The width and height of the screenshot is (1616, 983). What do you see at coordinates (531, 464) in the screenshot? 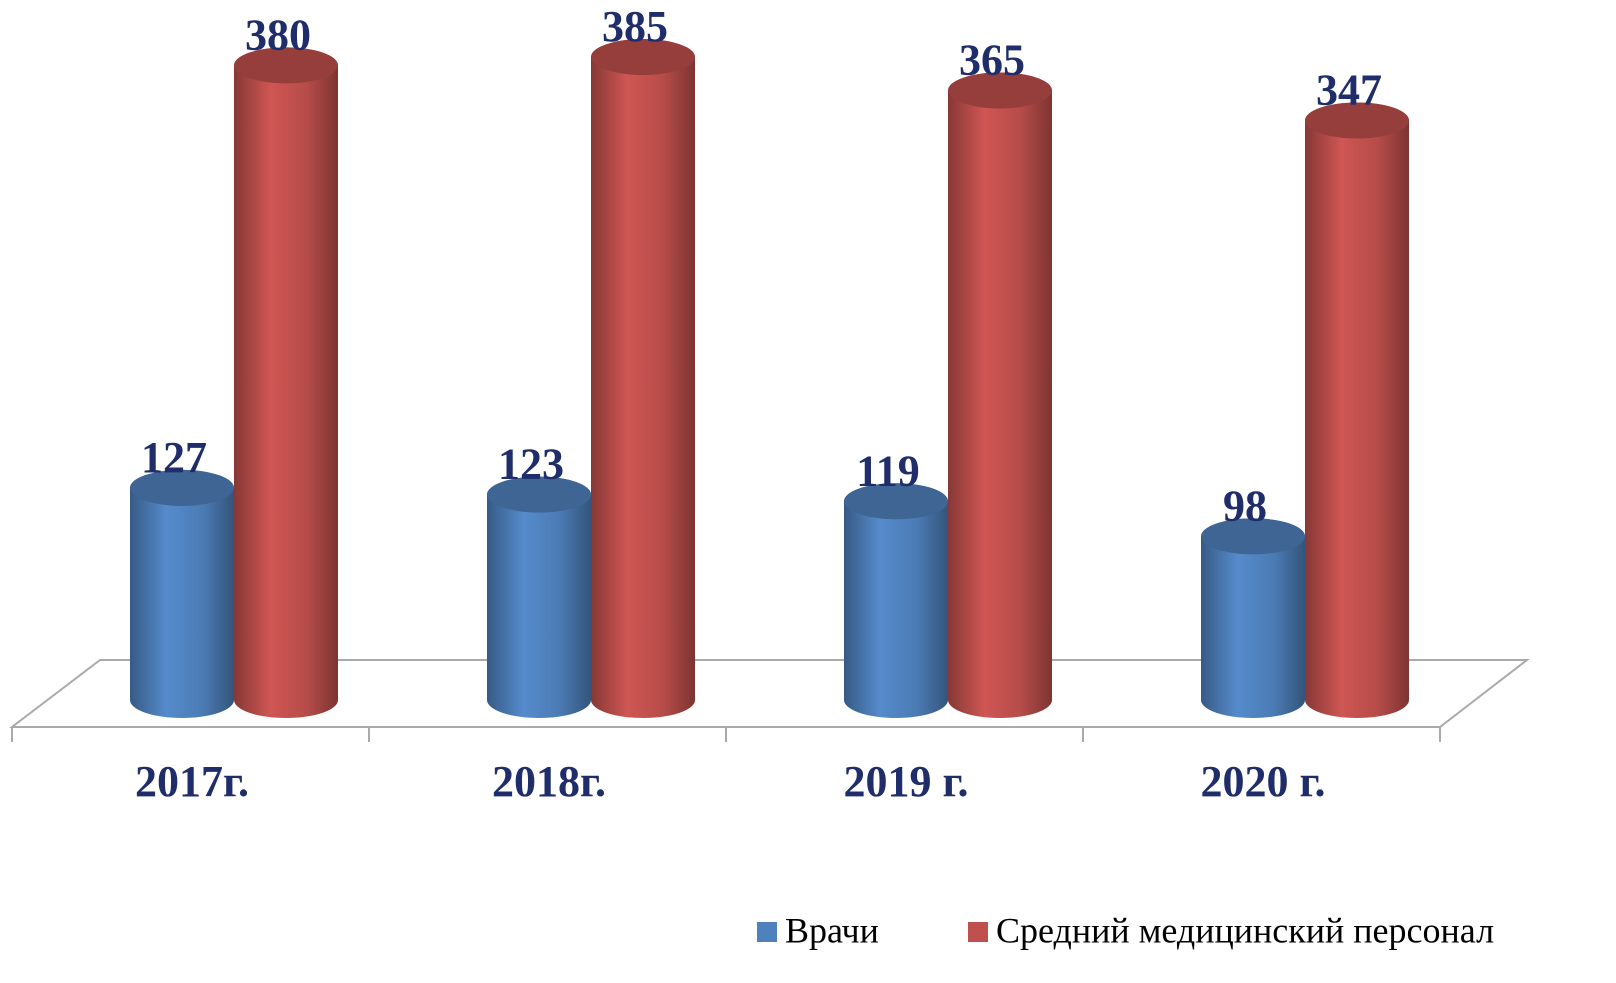
I see `data-label: 123` at bounding box center [531, 464].